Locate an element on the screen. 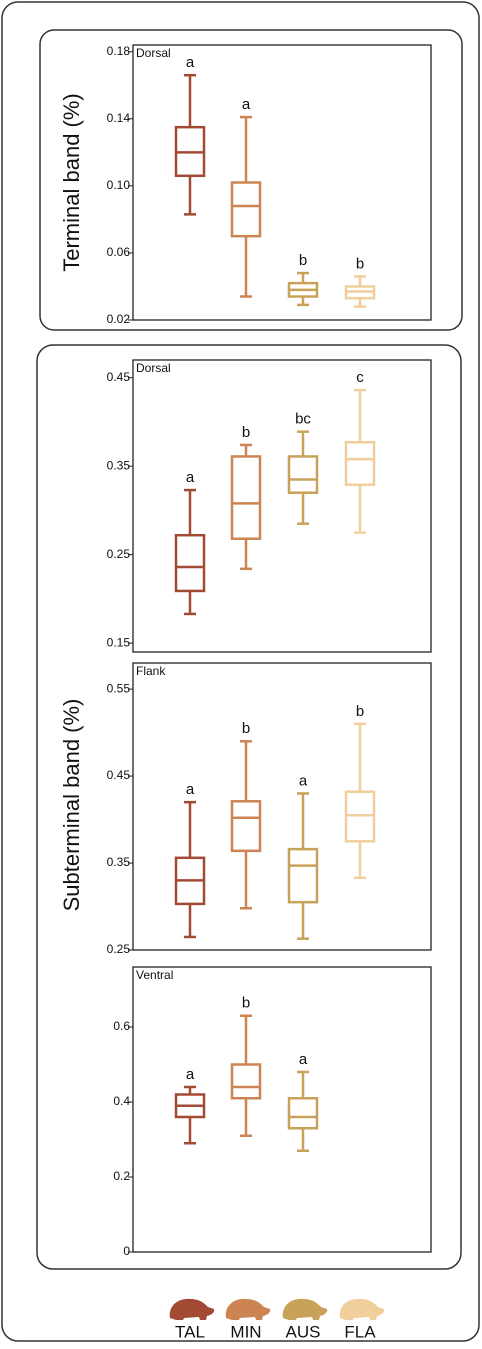  y-tick-label: 0.2 is located at coordinates (121, 1176).